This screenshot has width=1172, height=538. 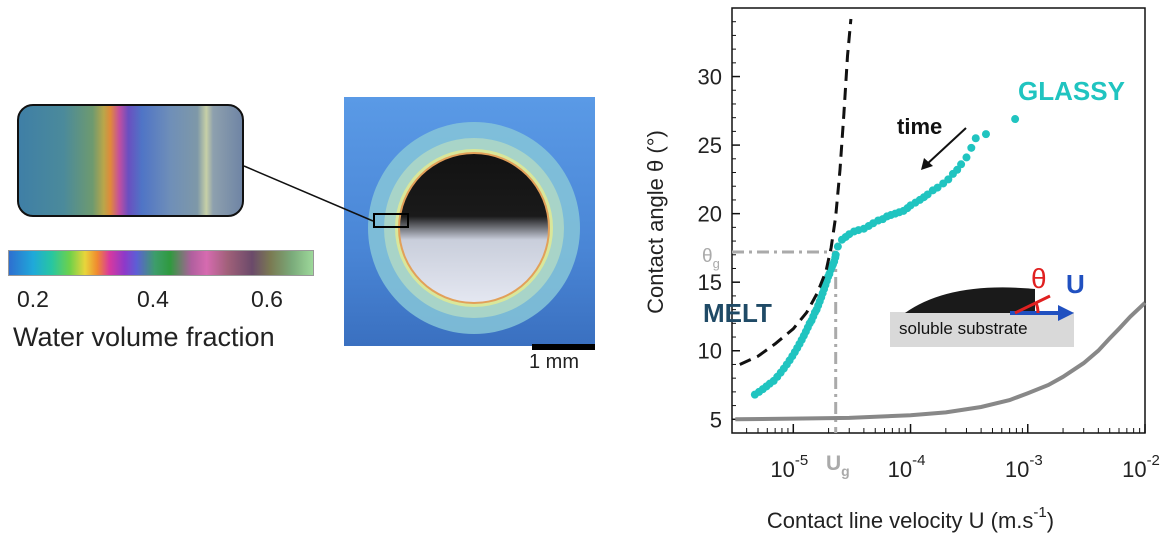 I want to click on scale-label: 1 mm, so click(x=554, y=362).